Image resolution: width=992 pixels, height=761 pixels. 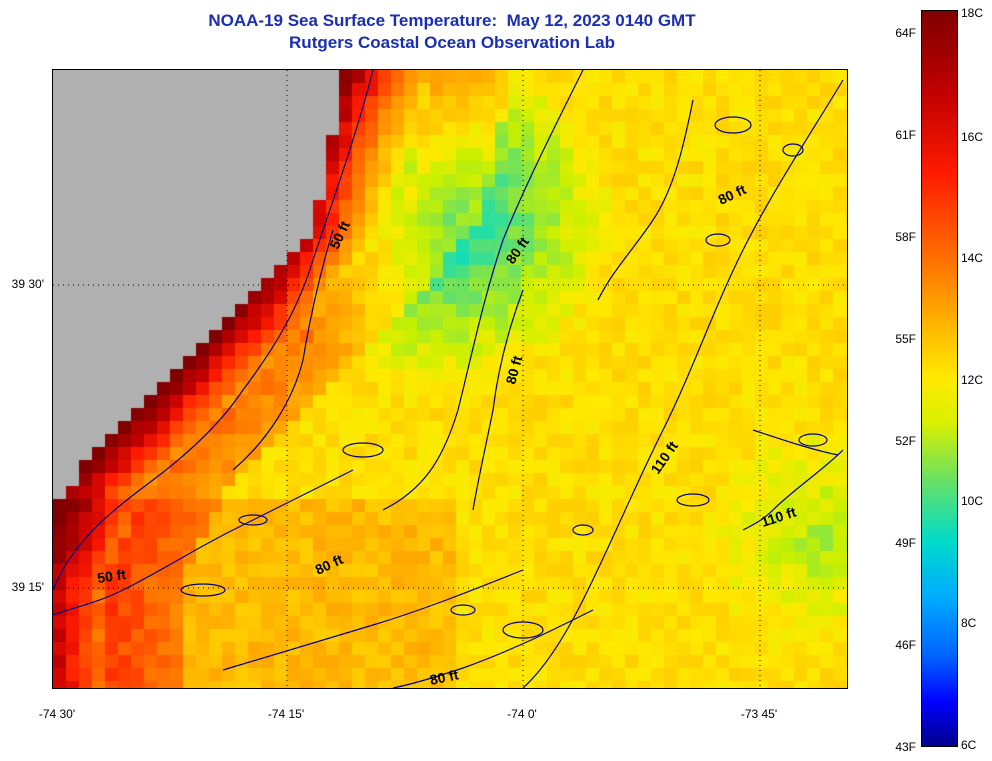 What do you see at coordinates (905, 33) in the screenshot?
I see `colorbar-f-64: 64F` at bounding box center [905, 33].